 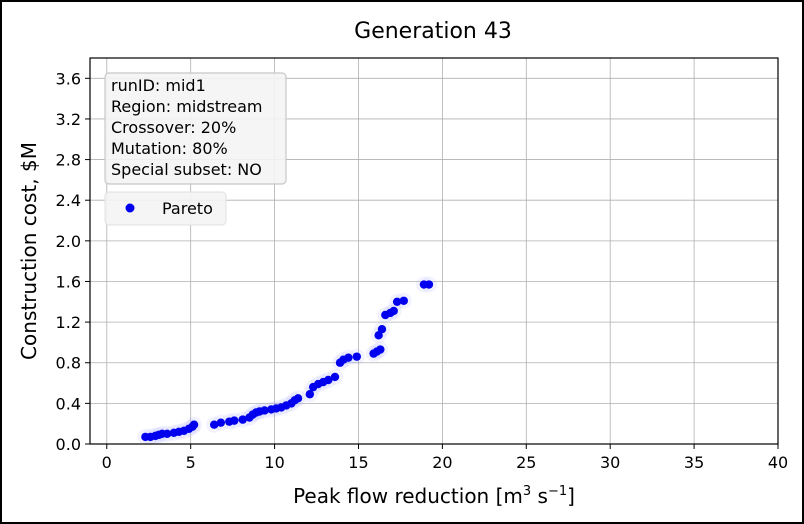 What do you see at coordinates (778, 462) in the screenshot?
I see `x-tick-label: 40` at bounding box center [778, 462].